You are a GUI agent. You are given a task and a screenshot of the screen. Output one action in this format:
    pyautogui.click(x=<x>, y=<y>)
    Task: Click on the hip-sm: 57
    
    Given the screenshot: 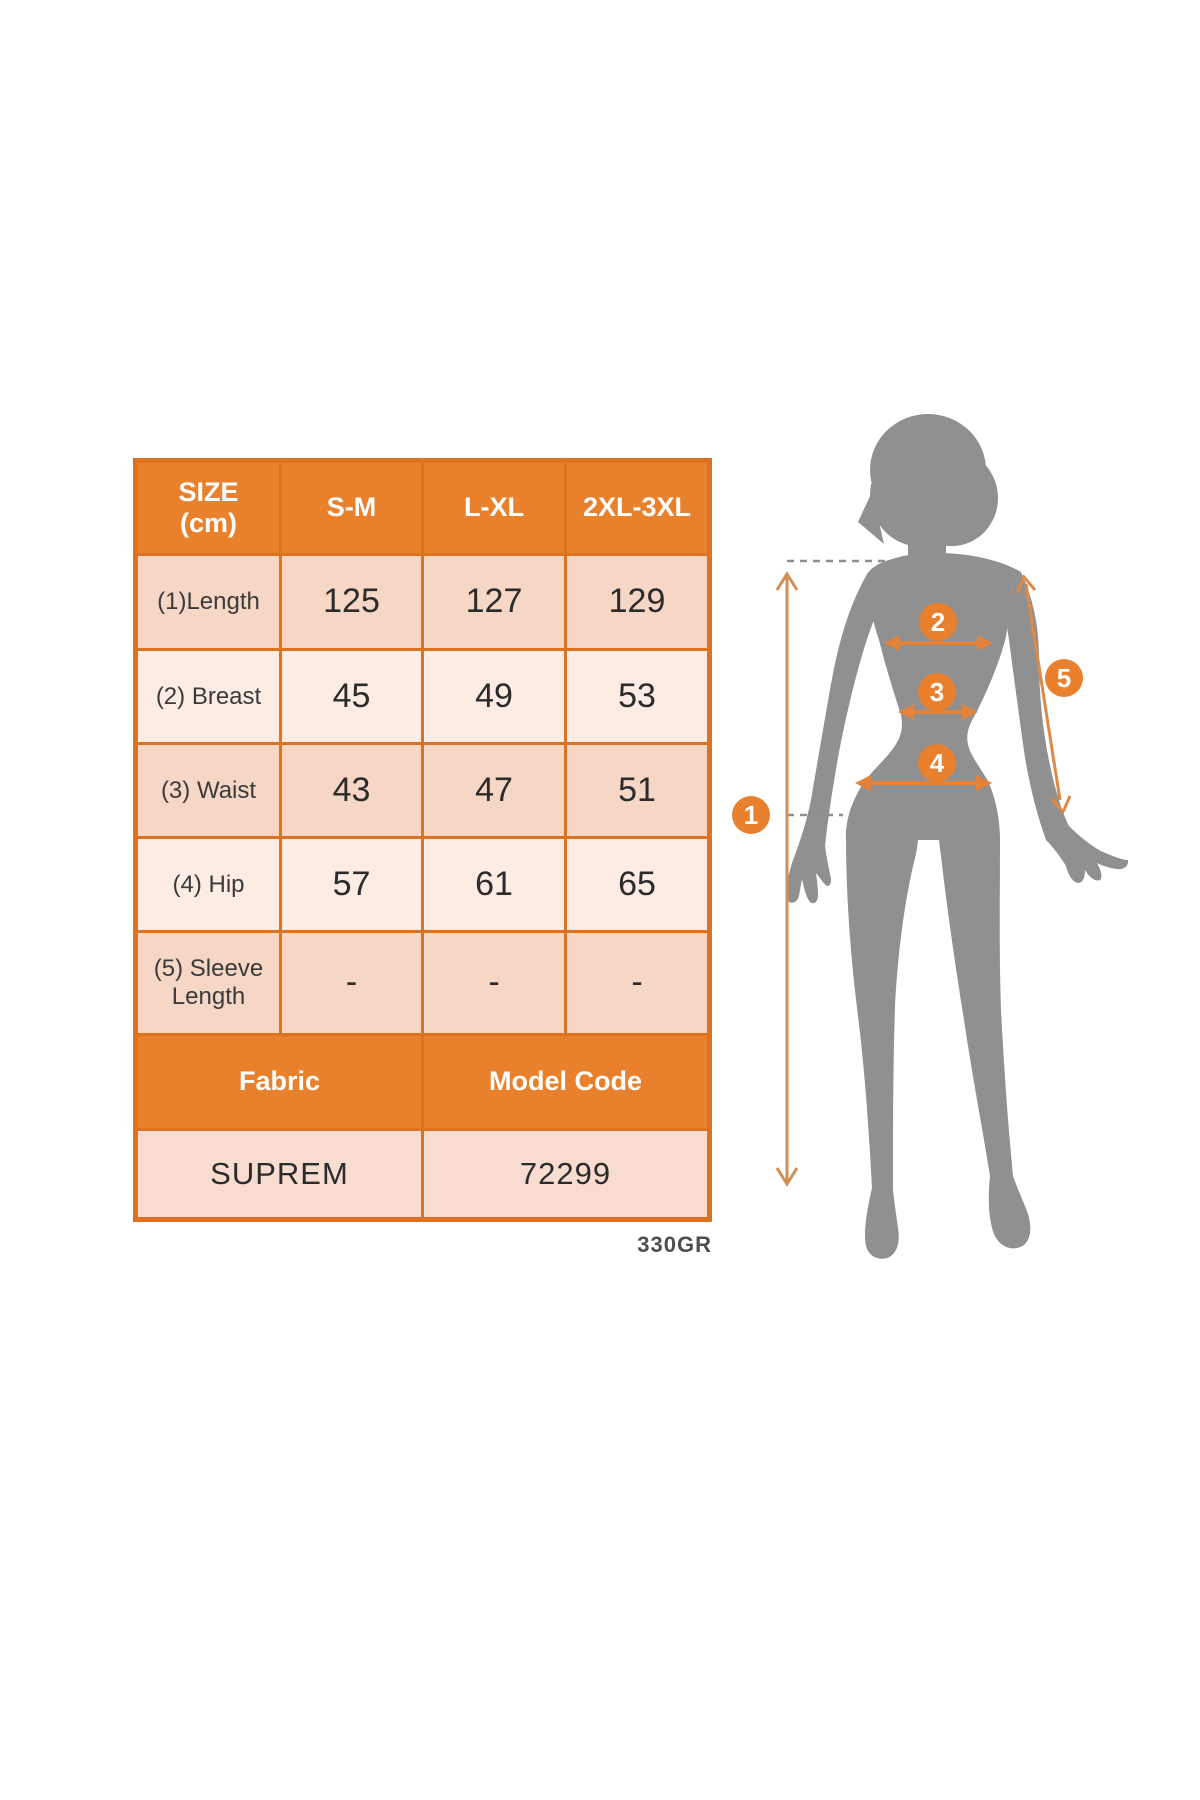 What is the action you would take?
    pyautogui.click(x=351, y=884)
    